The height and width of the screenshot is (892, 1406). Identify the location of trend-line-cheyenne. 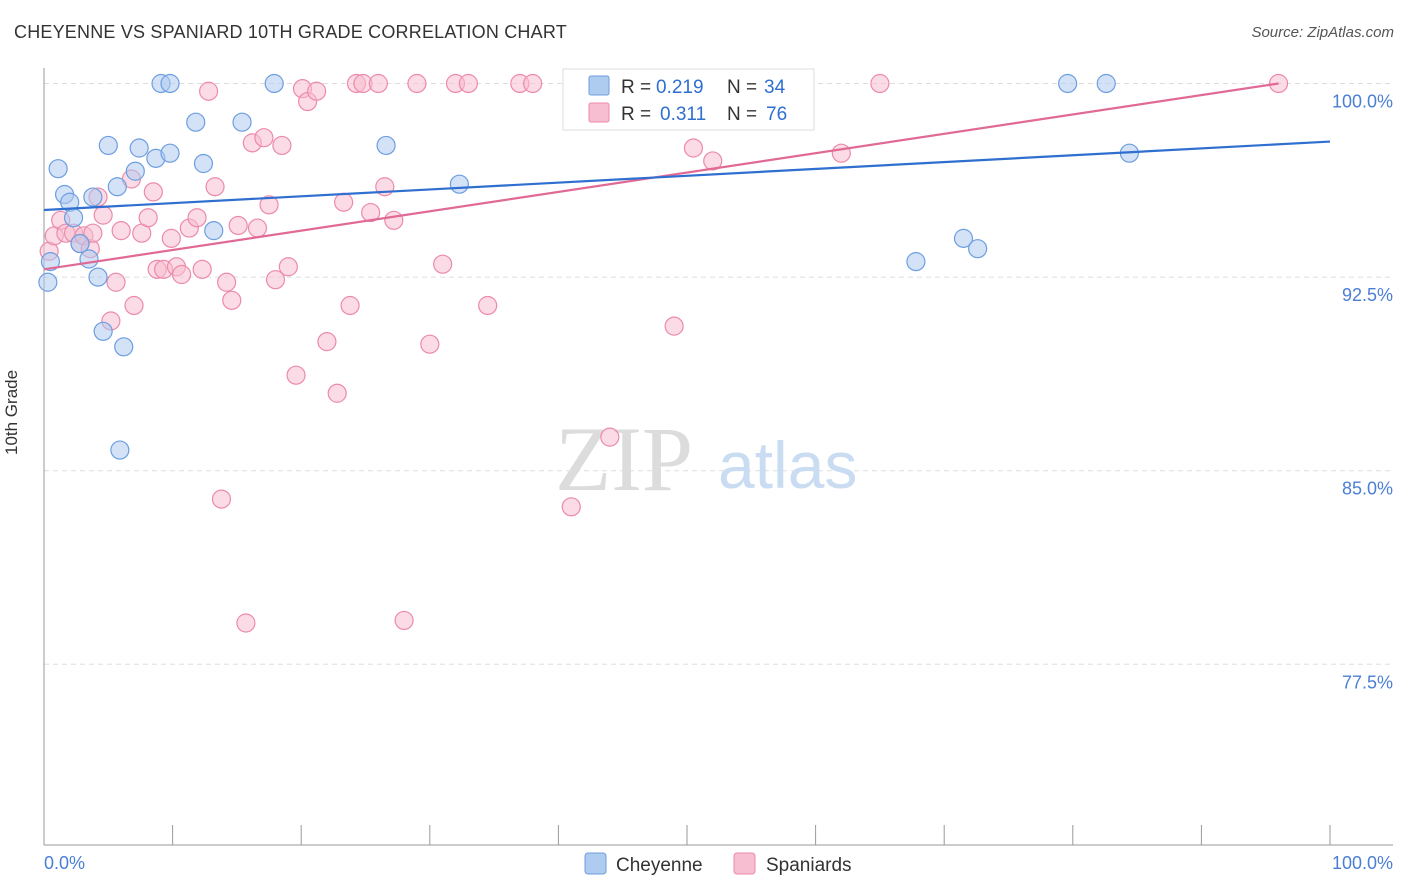
(687, 176).